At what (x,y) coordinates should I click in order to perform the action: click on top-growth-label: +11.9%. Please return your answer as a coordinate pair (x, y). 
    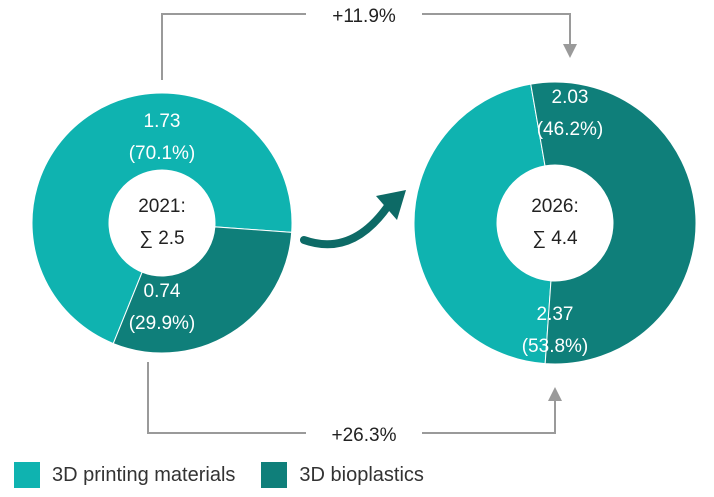
    Looking at the image, I should click on (364, 16).